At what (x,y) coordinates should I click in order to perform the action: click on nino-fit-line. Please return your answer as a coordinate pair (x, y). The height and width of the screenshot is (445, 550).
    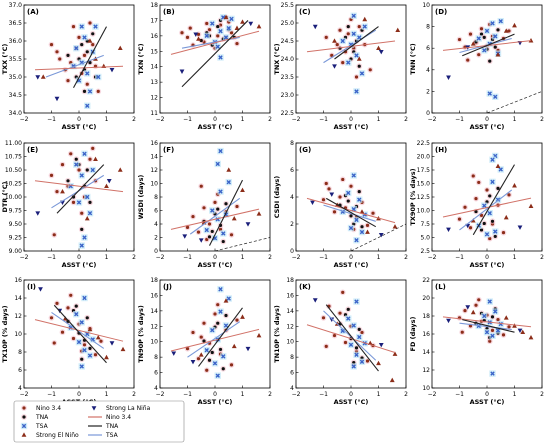
    Looking at the image, I should click on (487, 207).